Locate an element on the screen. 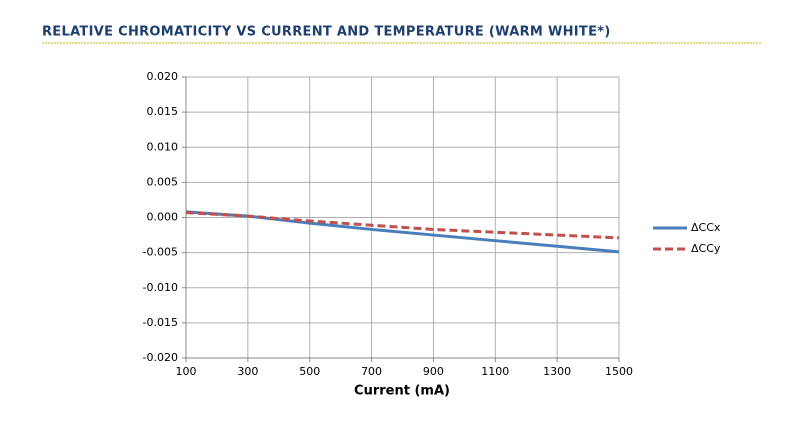 This screenshot has width=799, height=435. x-tick-label: 900 is located at coordinates (433, 371).